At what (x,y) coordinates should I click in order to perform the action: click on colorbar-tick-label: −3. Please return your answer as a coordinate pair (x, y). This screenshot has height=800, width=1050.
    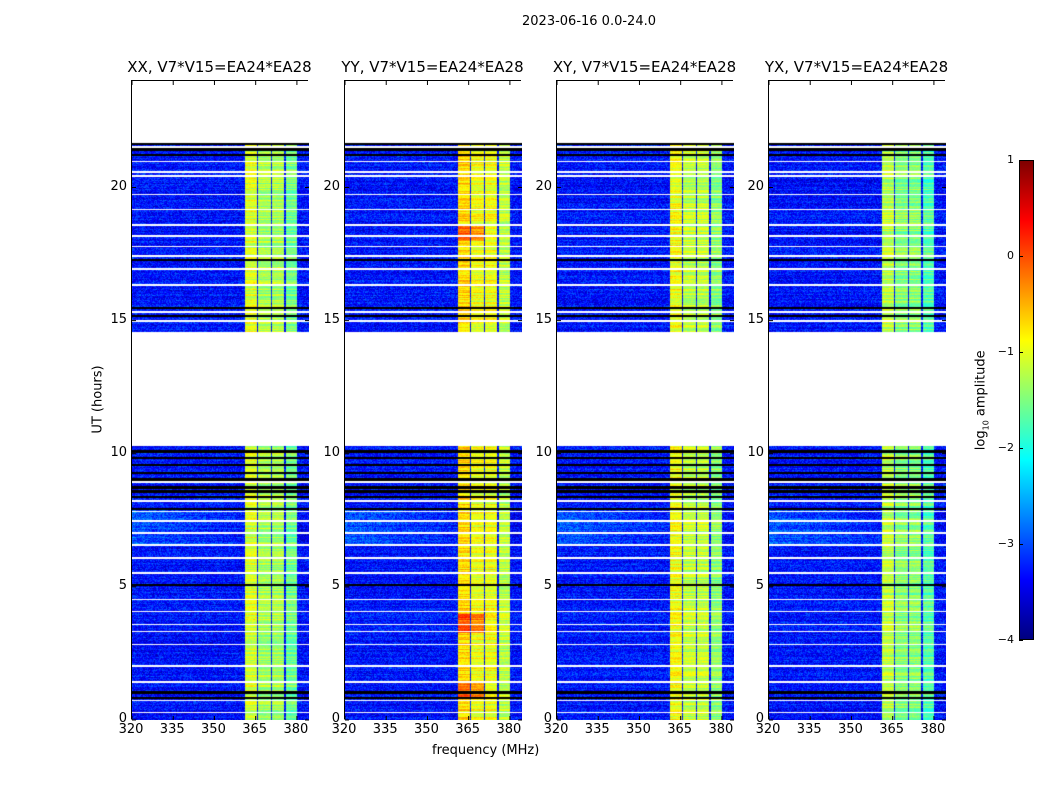
    Looking at the image, I should click on (1005, 543).